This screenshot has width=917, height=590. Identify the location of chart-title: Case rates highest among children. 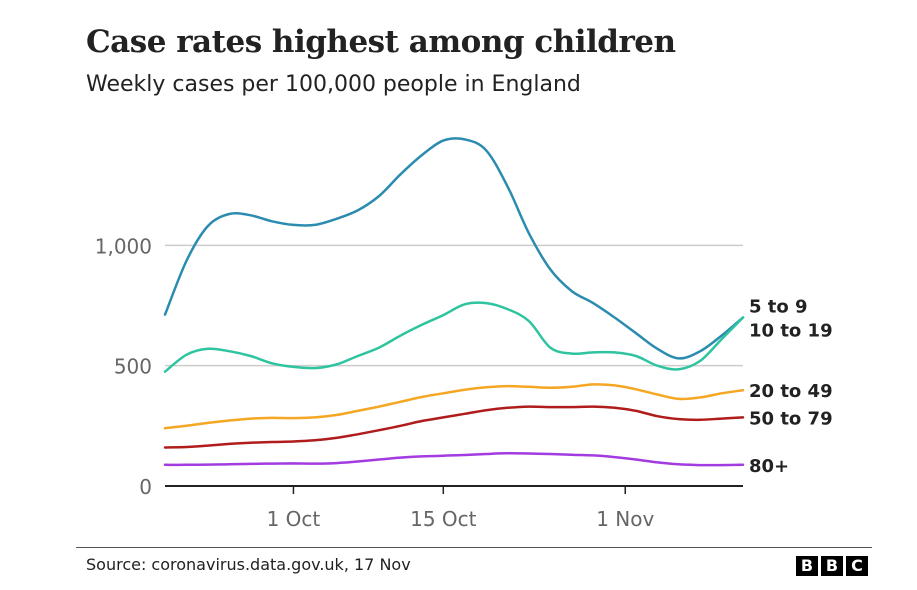
(381, 42).